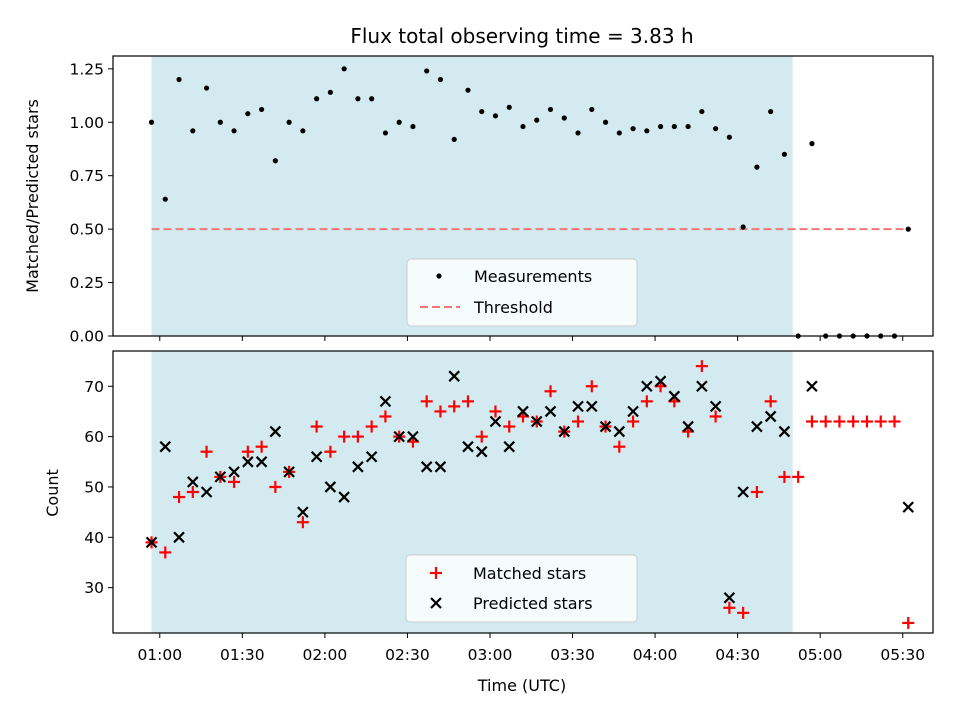 The height and width of the screenshot is (720, 960). Describe the element at coordinates (572, 655) in the screenshot. I see `x-tick-label: 03:30` at that location.